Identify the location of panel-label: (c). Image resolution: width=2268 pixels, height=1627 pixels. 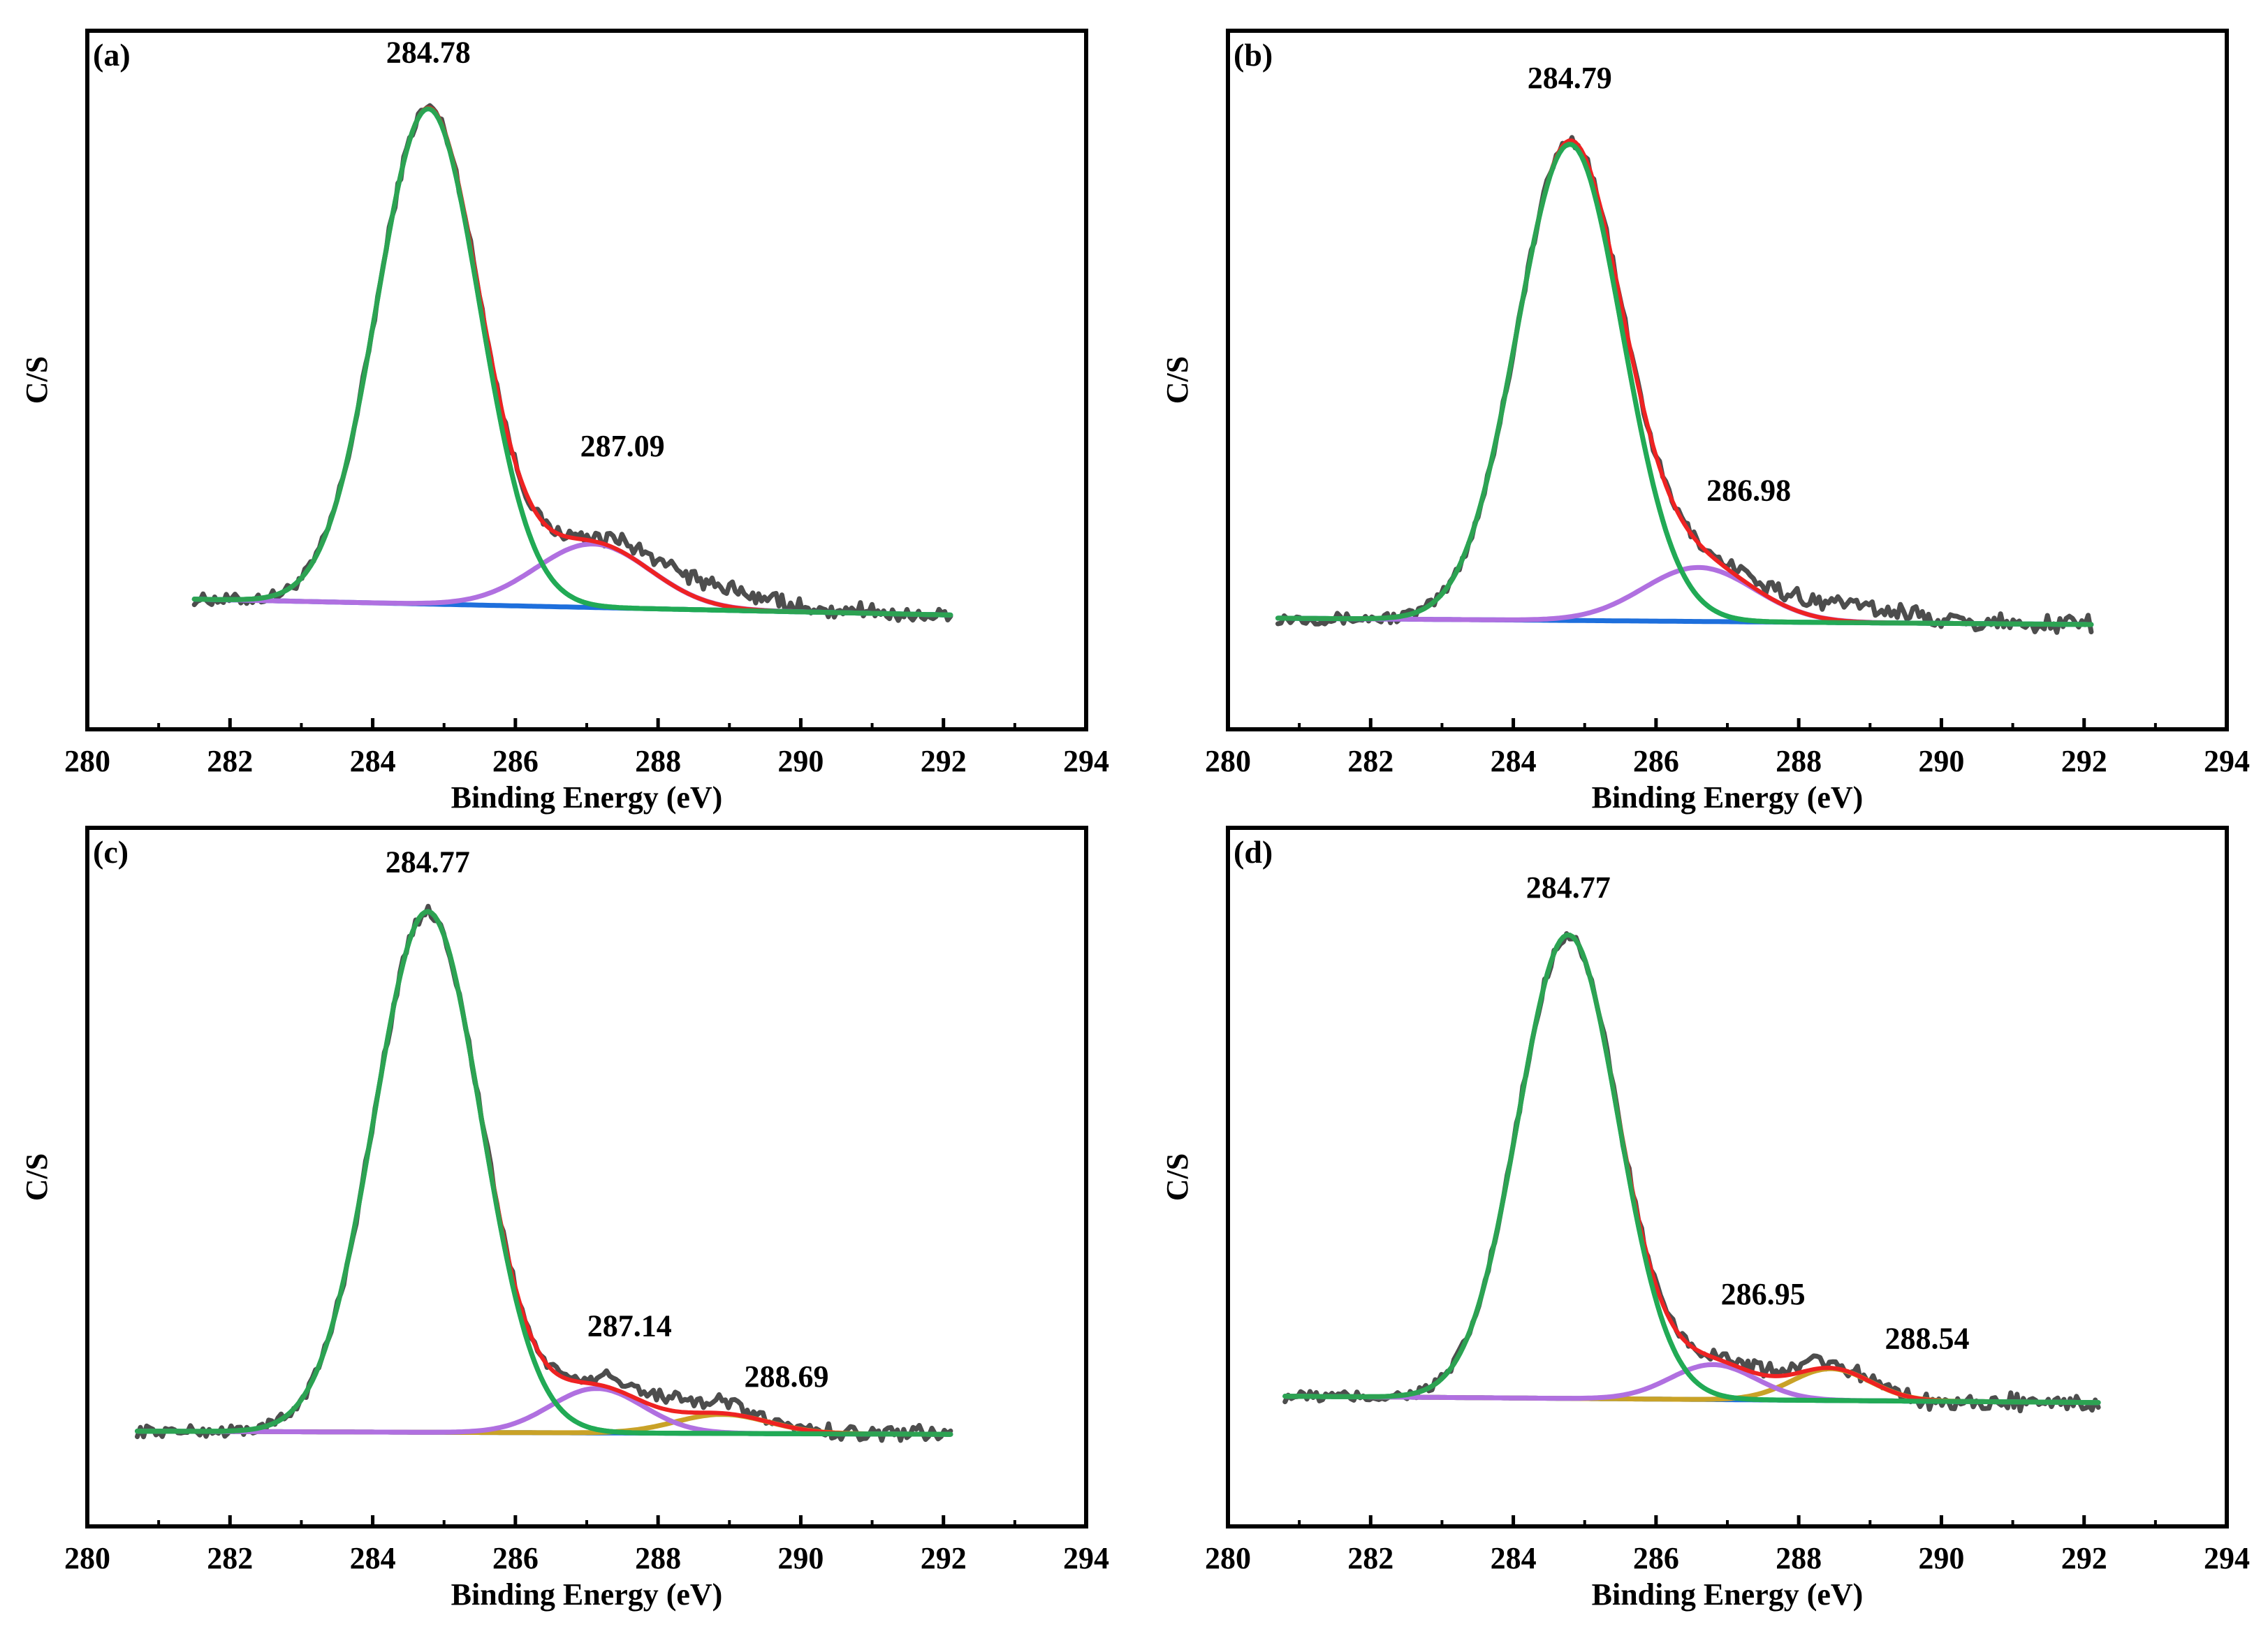
(111, 852).